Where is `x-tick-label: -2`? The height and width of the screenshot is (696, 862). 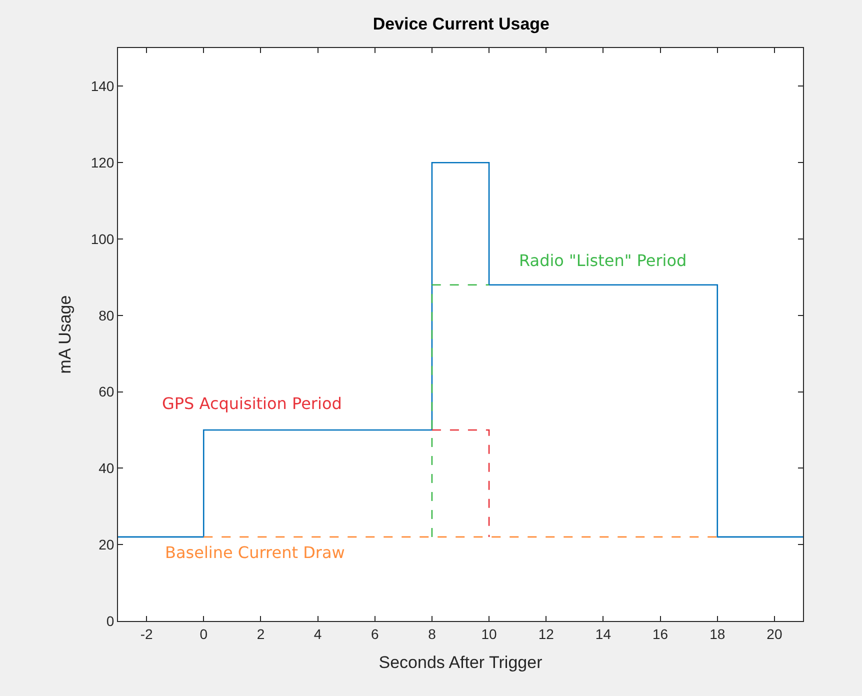
x-tick-label: -2 is located at coordinates (146, 634).